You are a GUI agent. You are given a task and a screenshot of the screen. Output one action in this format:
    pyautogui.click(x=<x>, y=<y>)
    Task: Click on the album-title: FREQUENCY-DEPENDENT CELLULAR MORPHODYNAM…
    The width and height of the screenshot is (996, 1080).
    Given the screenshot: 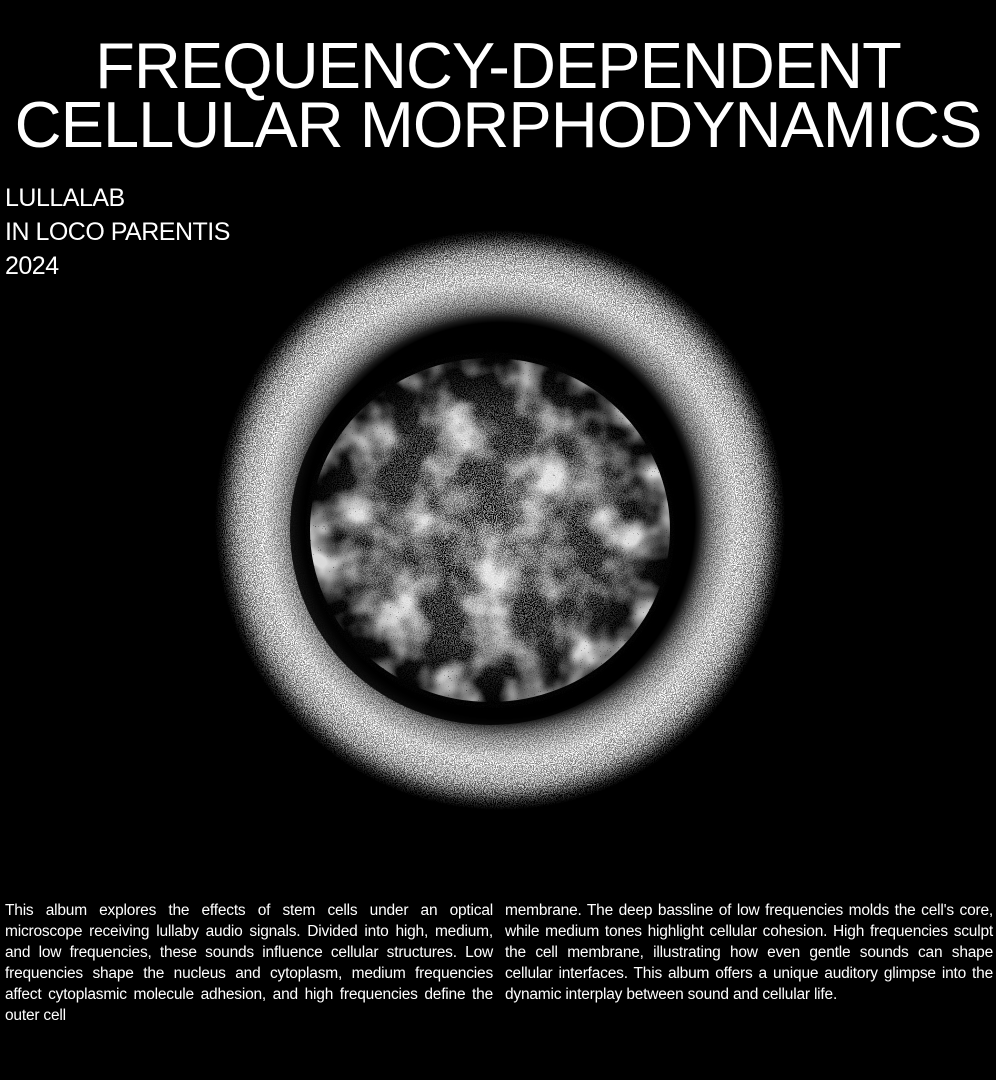 What is the action you would take?
    pyautogui.click(x=498, y=95)
    